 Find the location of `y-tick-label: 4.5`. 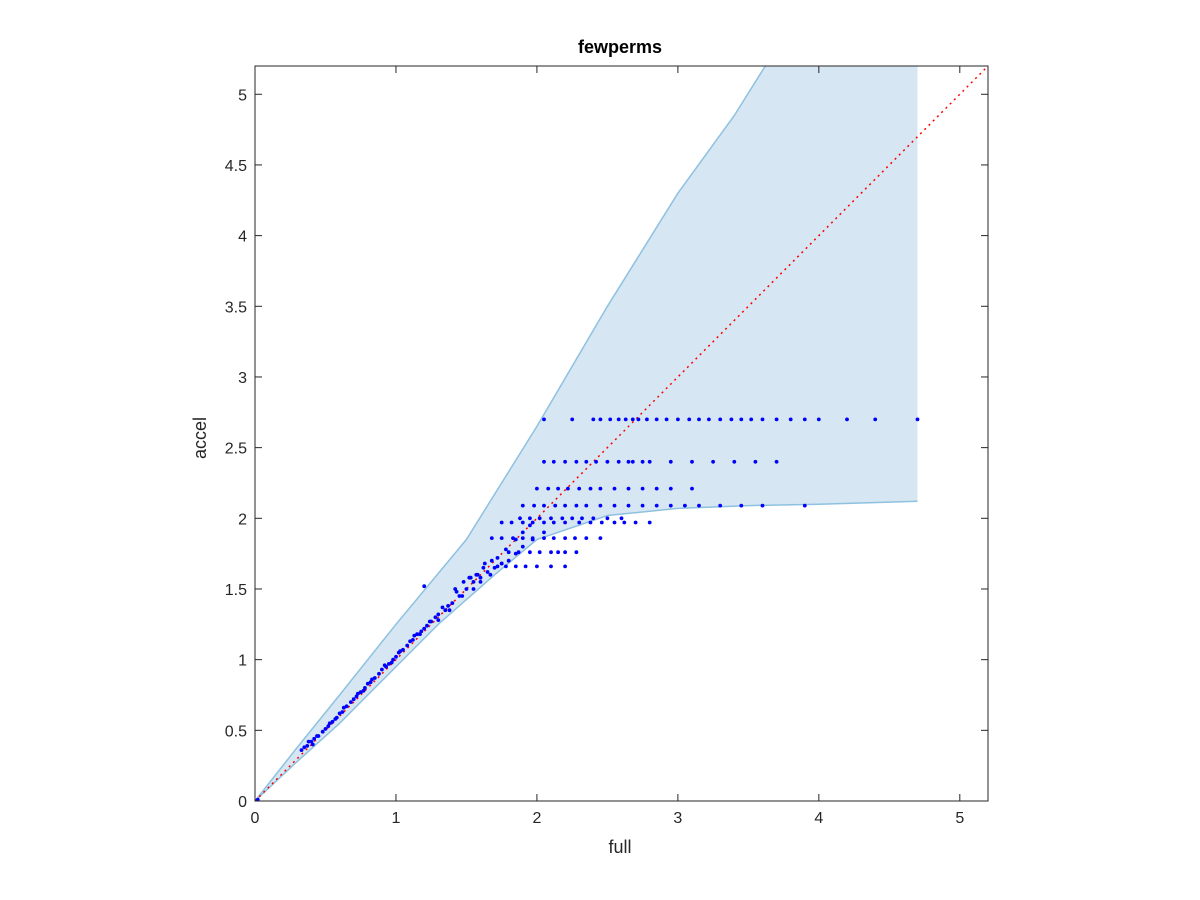

y-tick-label: 4.5 is located at coordinates (236, 166).